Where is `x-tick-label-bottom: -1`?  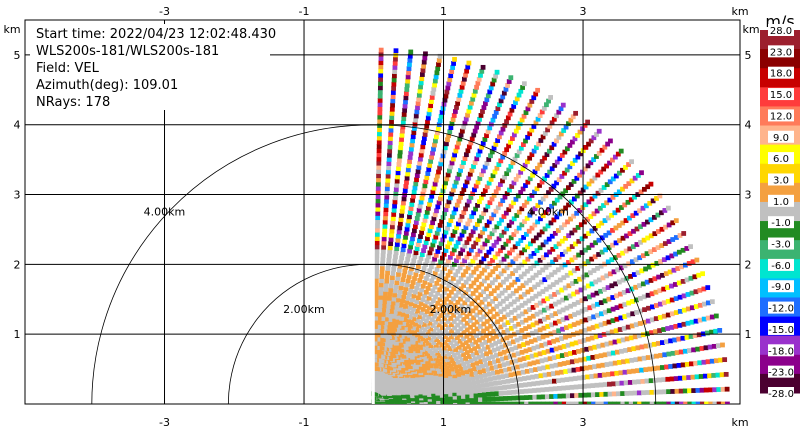
x-tick-label-bottom: -1 is located at coordinates (304, 422).